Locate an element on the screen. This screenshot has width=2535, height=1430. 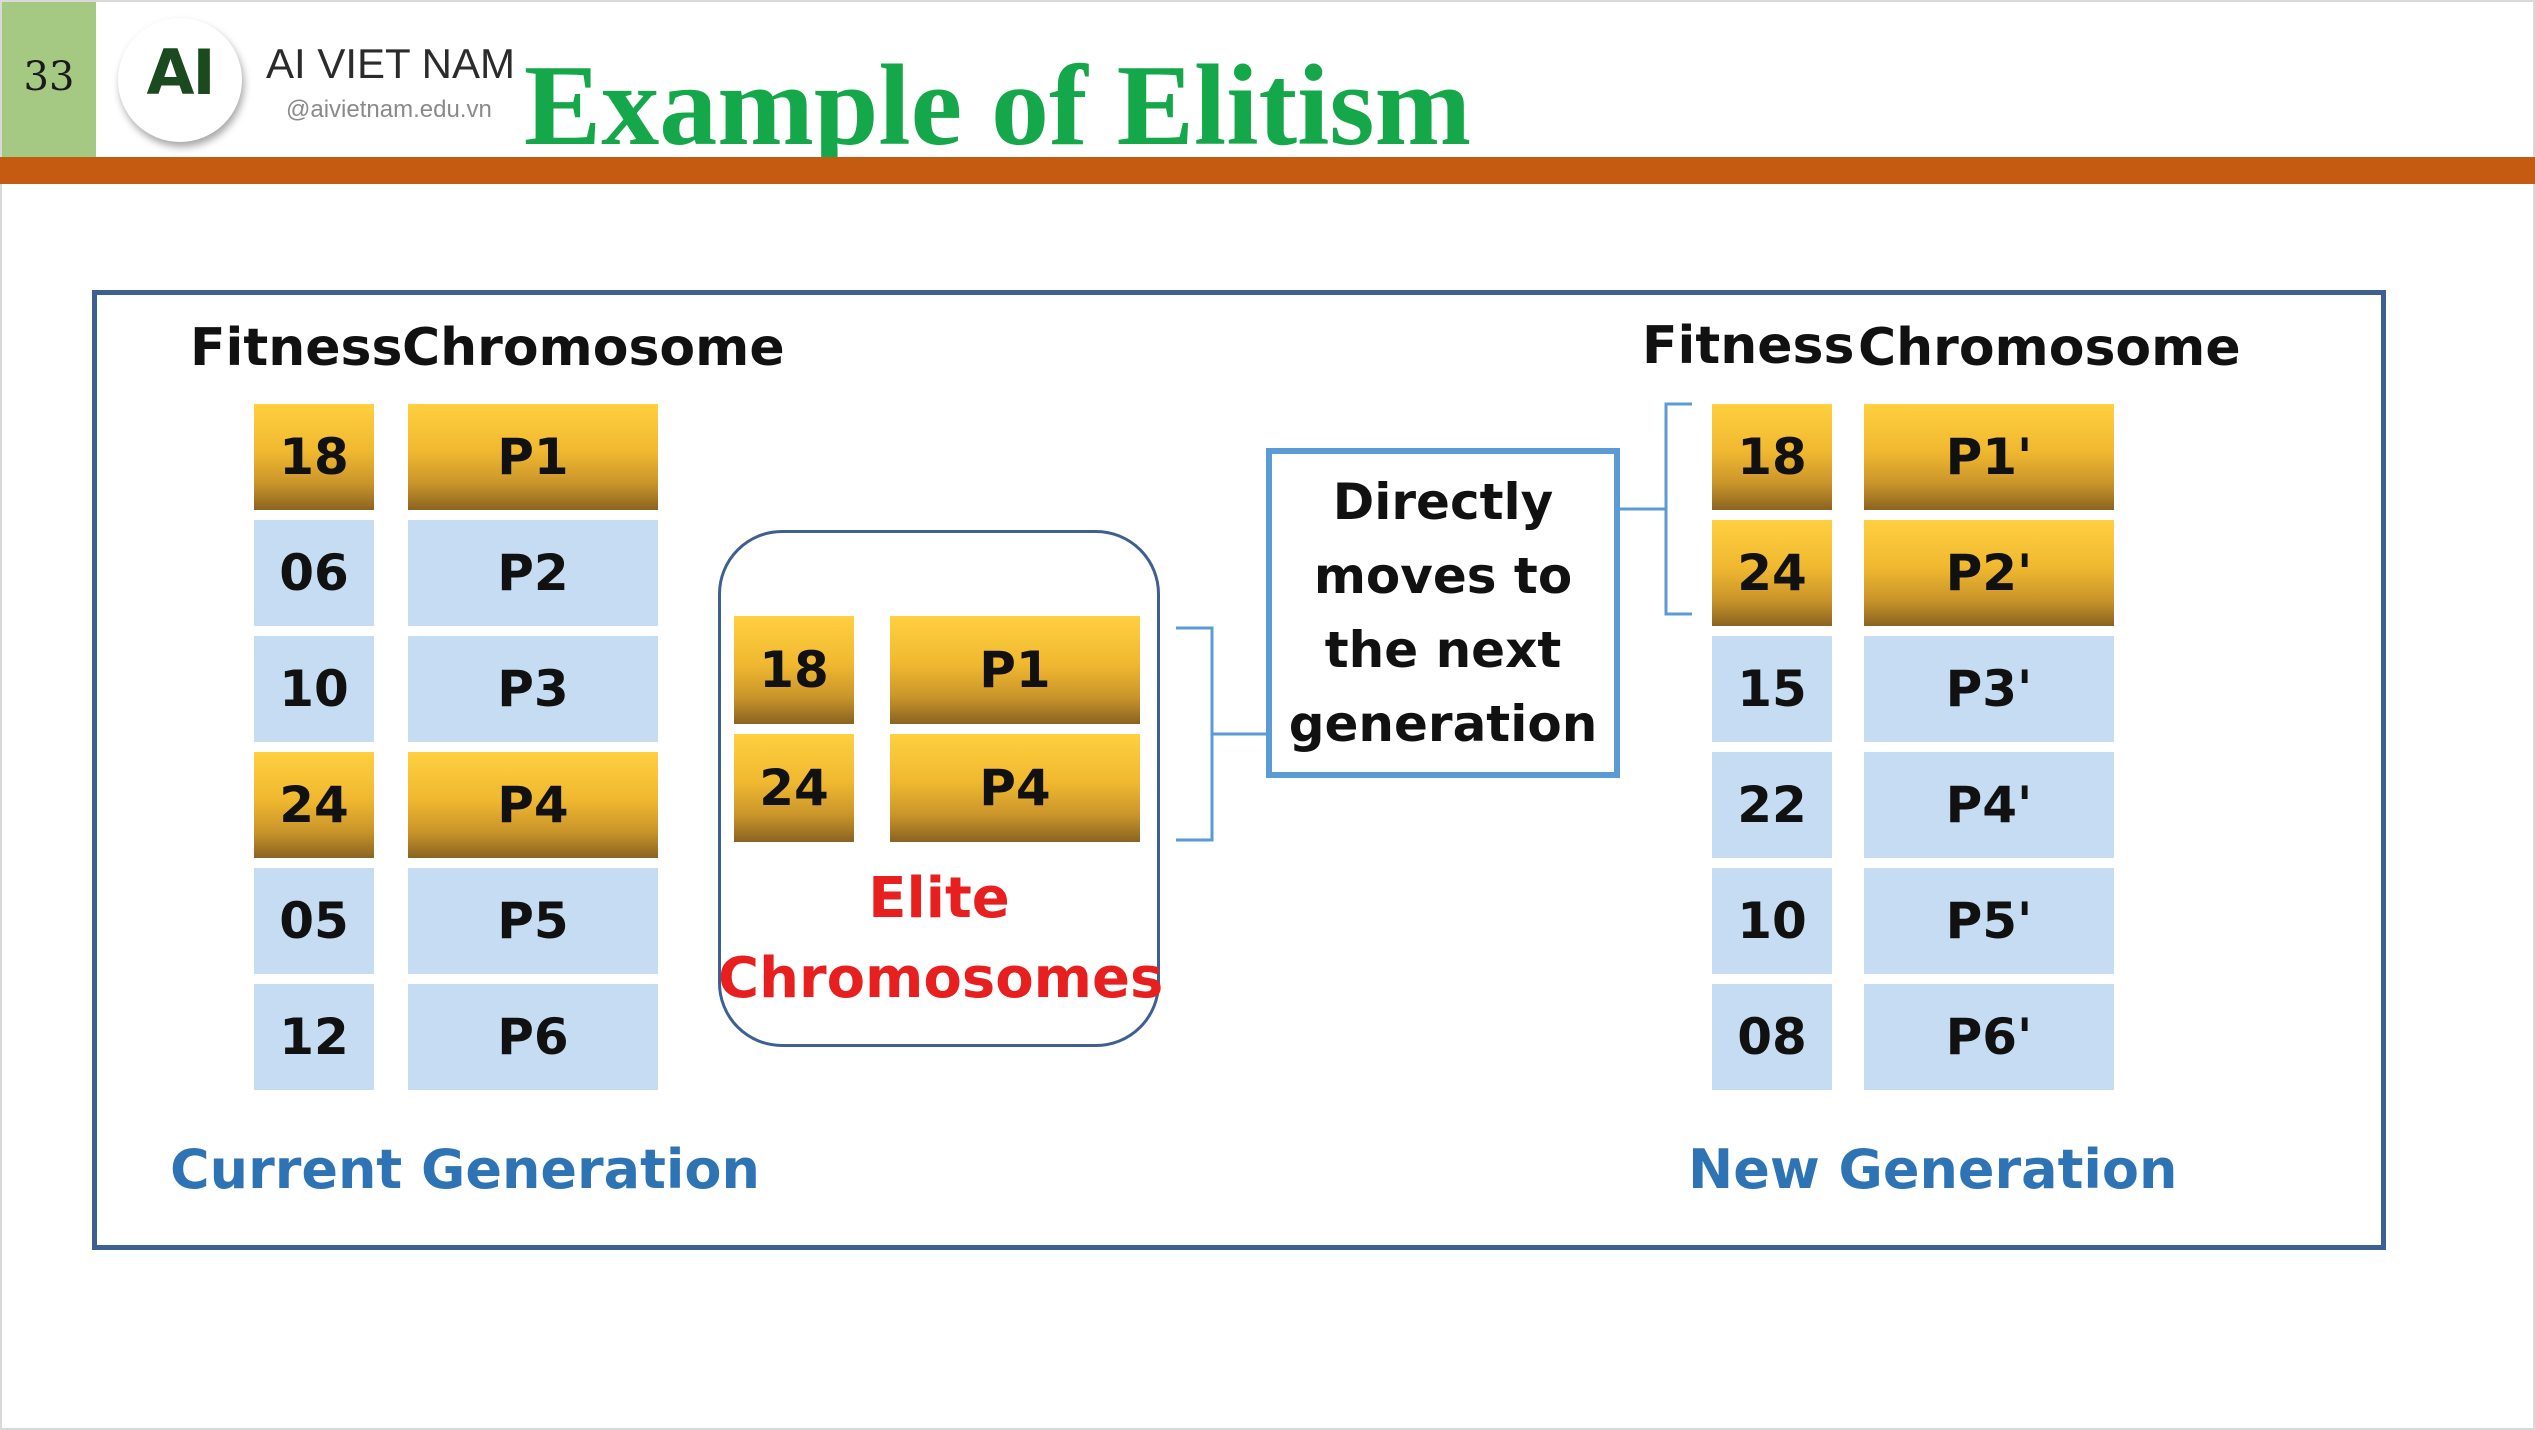
moves-line-2: moves to is located at coordinates (1443, 576).